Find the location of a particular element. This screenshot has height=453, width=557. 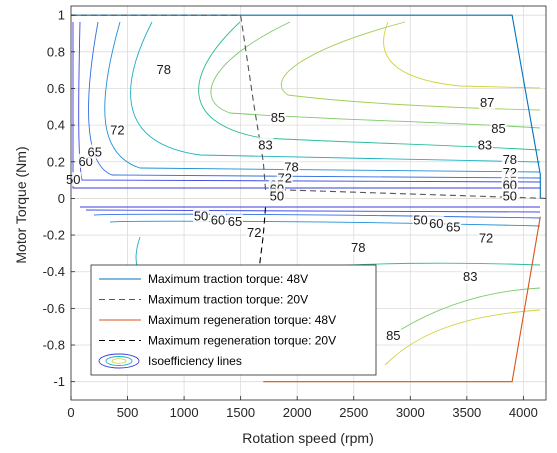

y-tick-label: -1 is located at coordinates (59, 381).